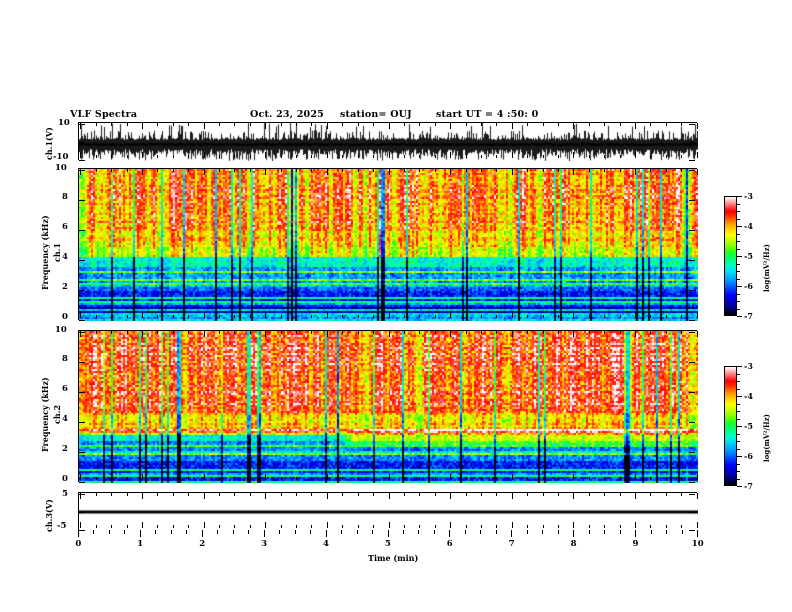  What do you see at coordinates (748, 226) in the screenshot?
I see `colorbar-1-tick--4: -4` at bounding box center [748, 226].